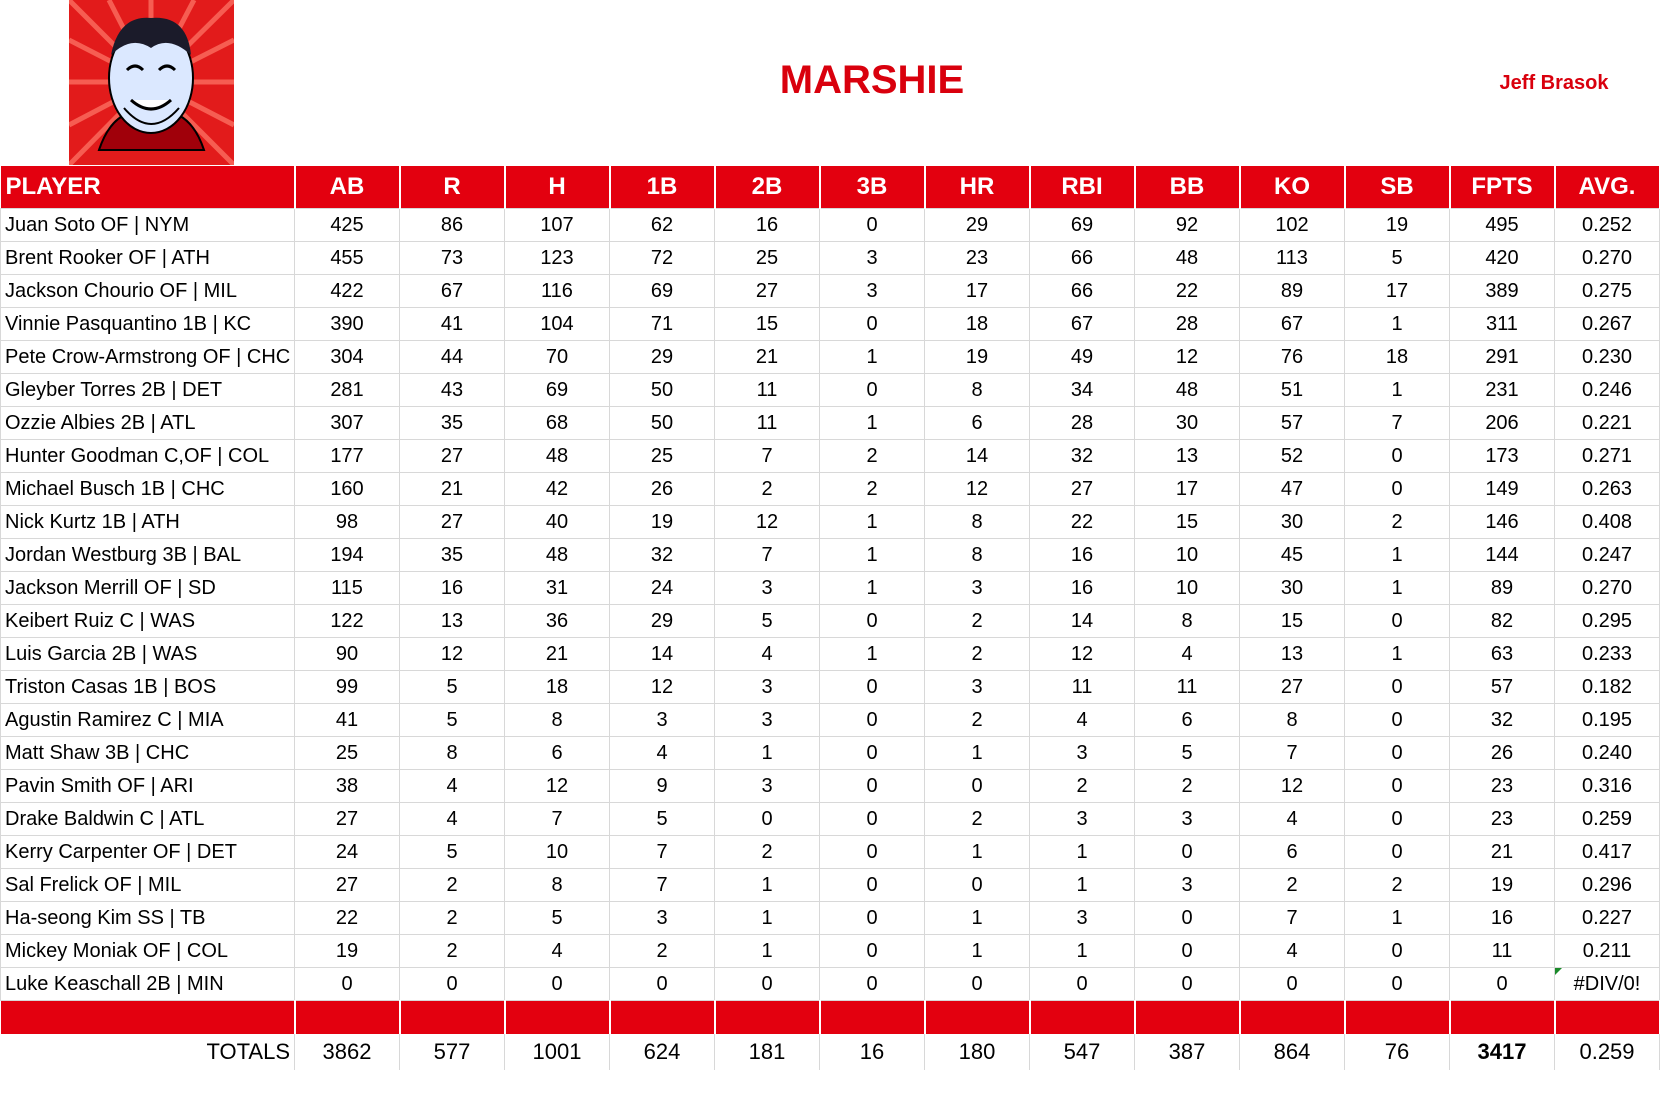 The width and height of the screenshot is (1660, 1099). What do you see at coordinates (830, 187) in the screenshot?
I see `header-row: PLAYER AB R H 1B 2B 3B HR RBI BB KO SB FPTS AVG.` at bounding box center [830, 187].